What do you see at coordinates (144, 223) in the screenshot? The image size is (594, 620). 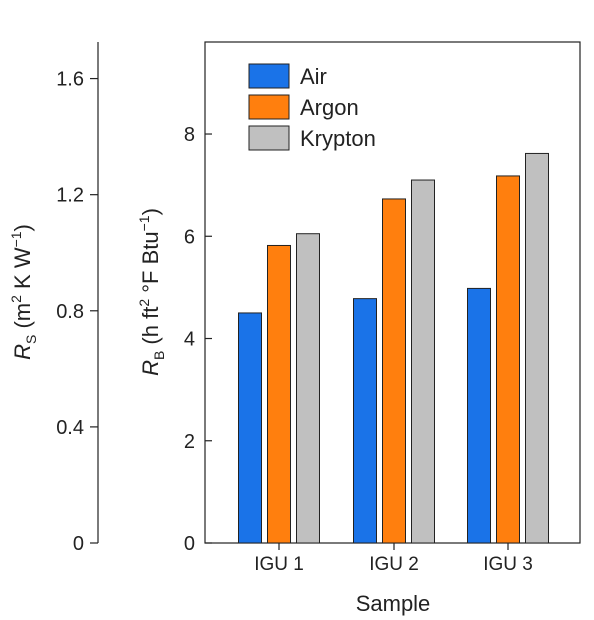 I see `primary-y-label-sup2: −1` at bounding box center [144, 223].